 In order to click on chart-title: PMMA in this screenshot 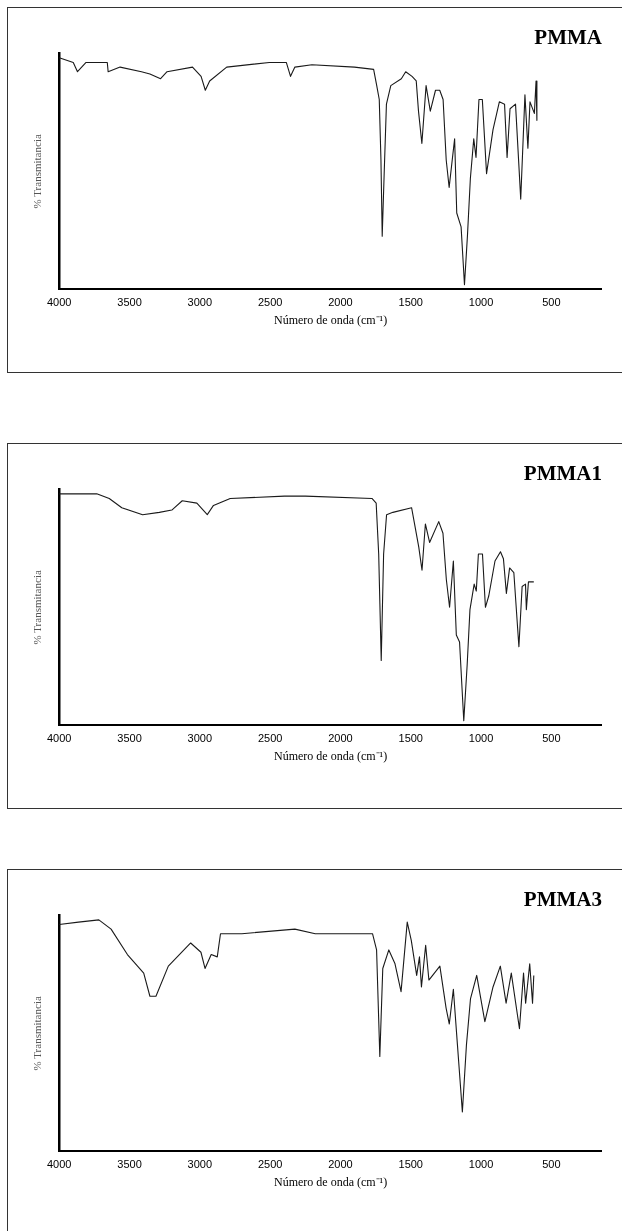, I will do `click(568, 37)`.